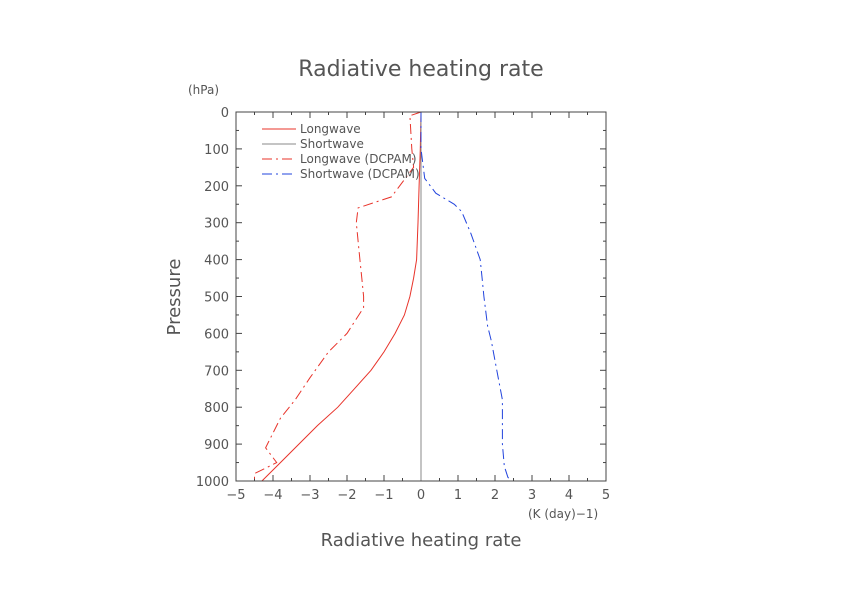  Describe the element at coordinates (272, 495) in the screenshot. I see `x-tick-label: −4` at that location.